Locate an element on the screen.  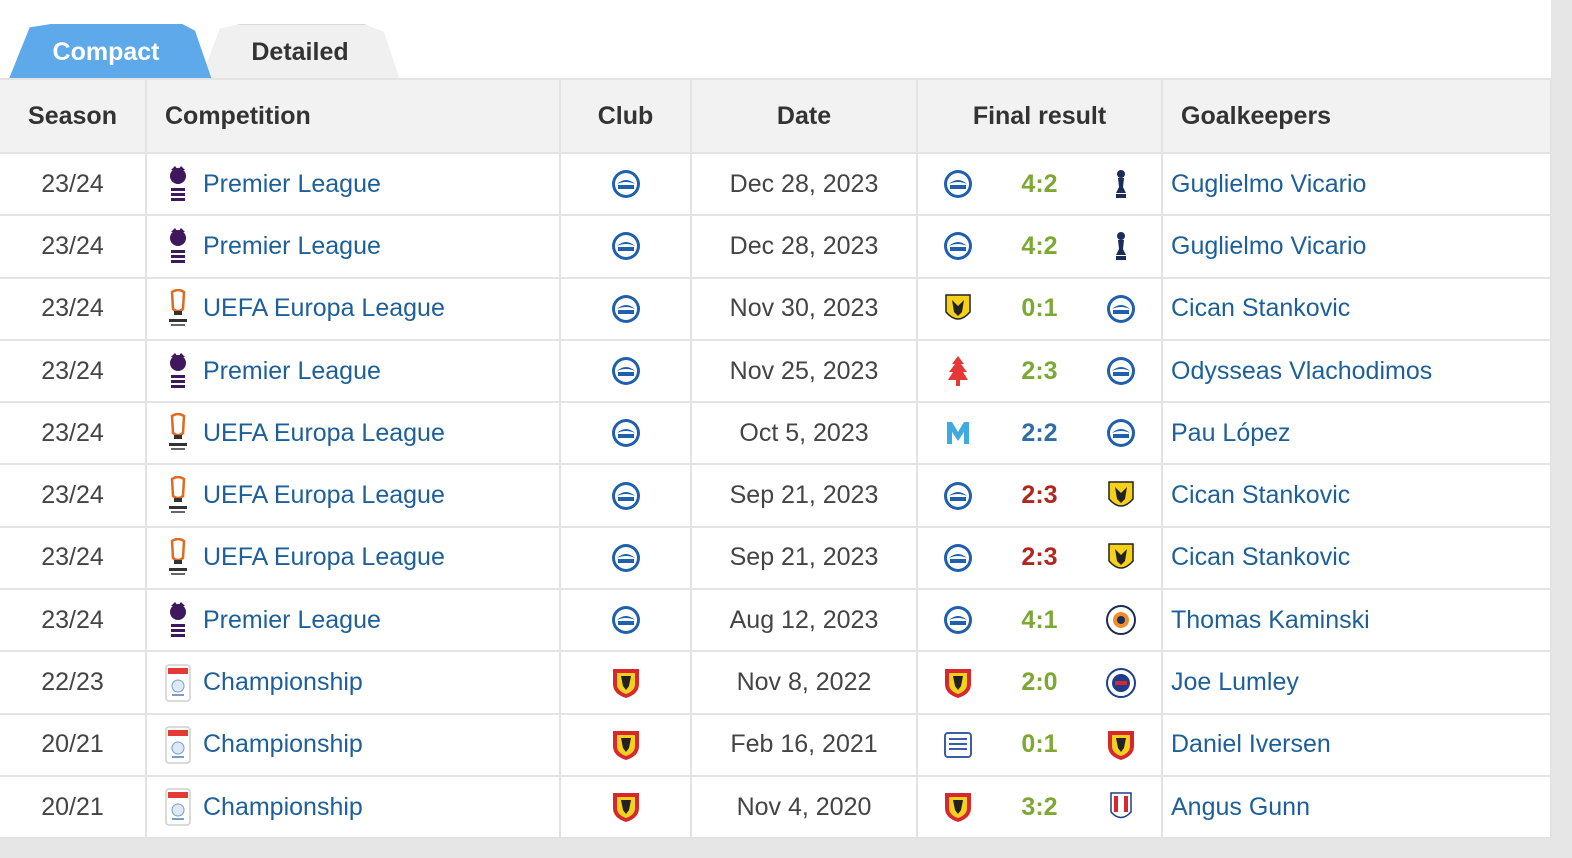
goalkeeper-link: Daniel Iversen is located at coordinates (1251, 744).